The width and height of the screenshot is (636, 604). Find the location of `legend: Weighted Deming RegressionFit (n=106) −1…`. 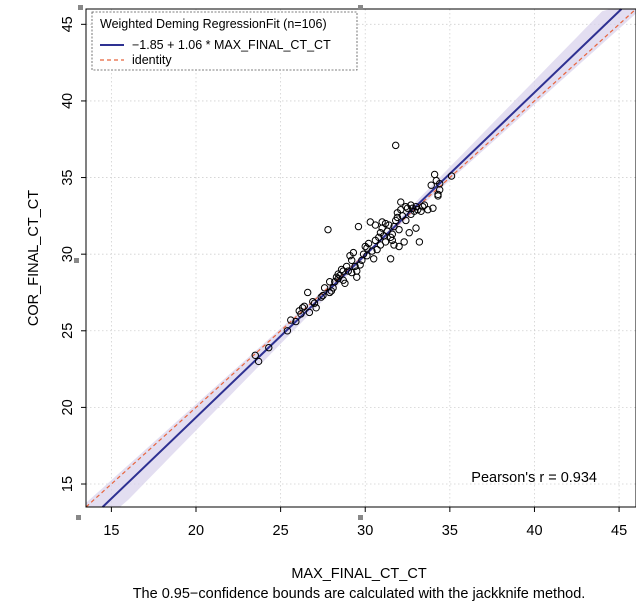

legend: Weighted Deming RegressionFit (n=106) −1… is located at coordinates (224, 41).